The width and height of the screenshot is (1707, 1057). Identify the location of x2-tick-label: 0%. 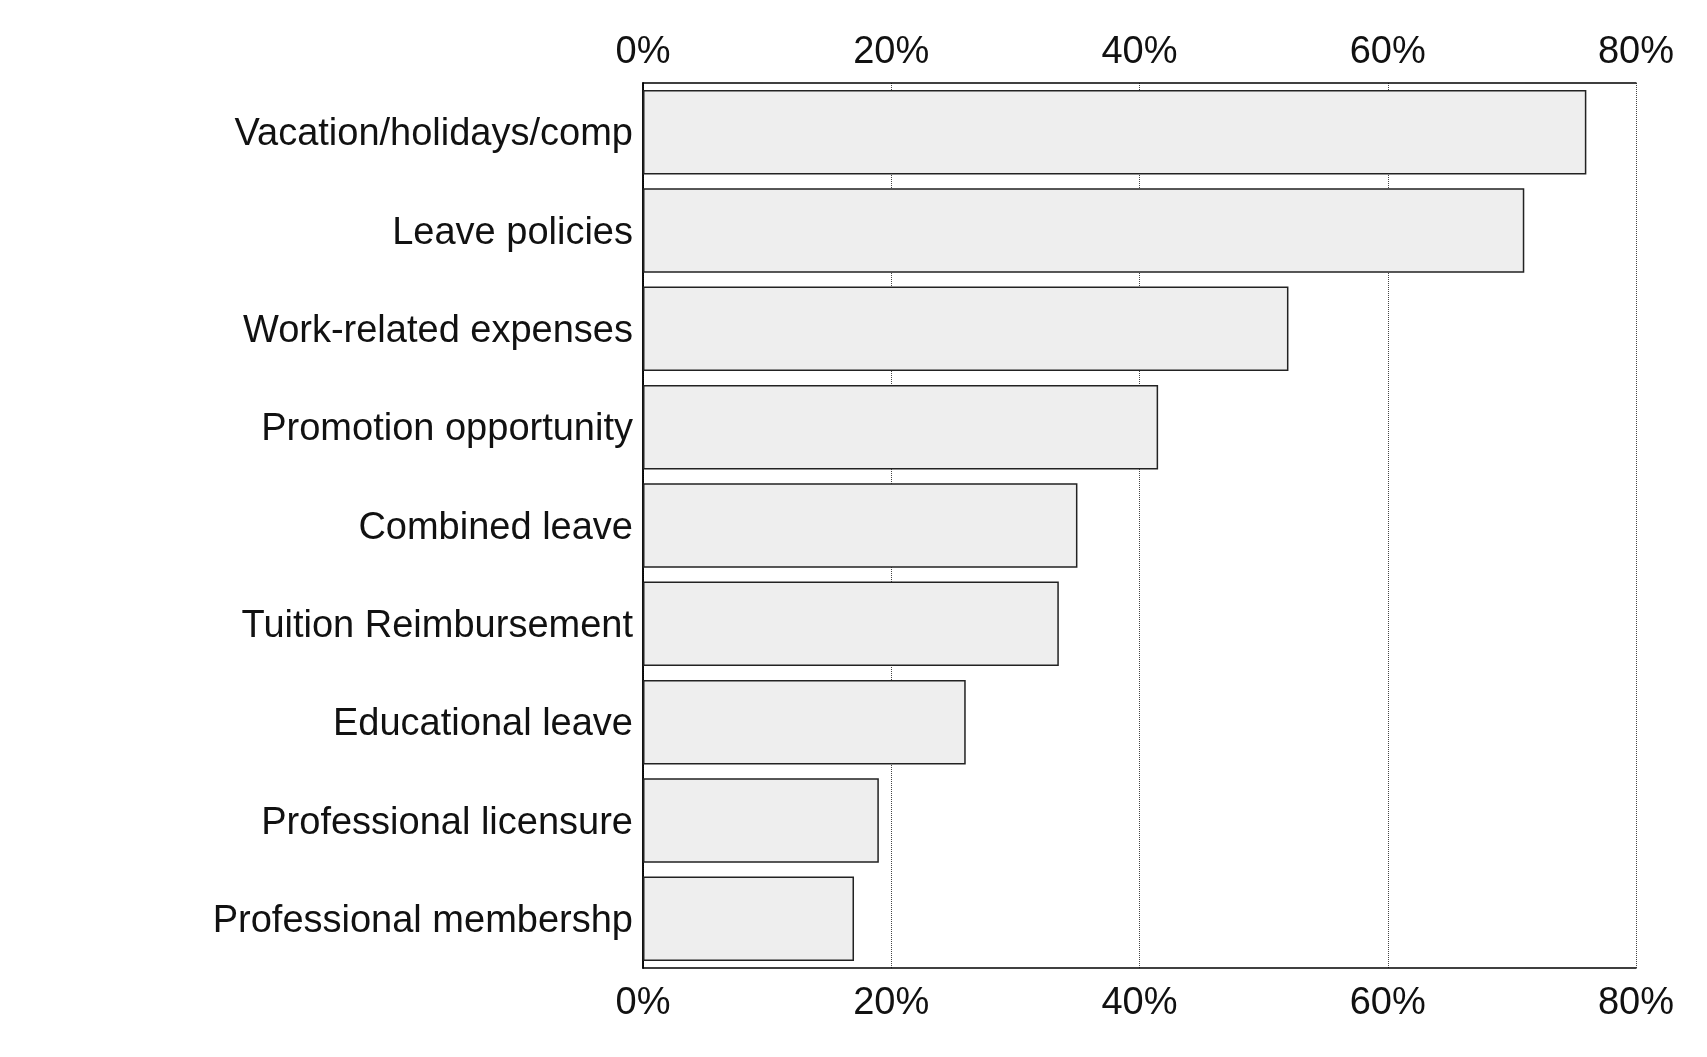
(643, 50).